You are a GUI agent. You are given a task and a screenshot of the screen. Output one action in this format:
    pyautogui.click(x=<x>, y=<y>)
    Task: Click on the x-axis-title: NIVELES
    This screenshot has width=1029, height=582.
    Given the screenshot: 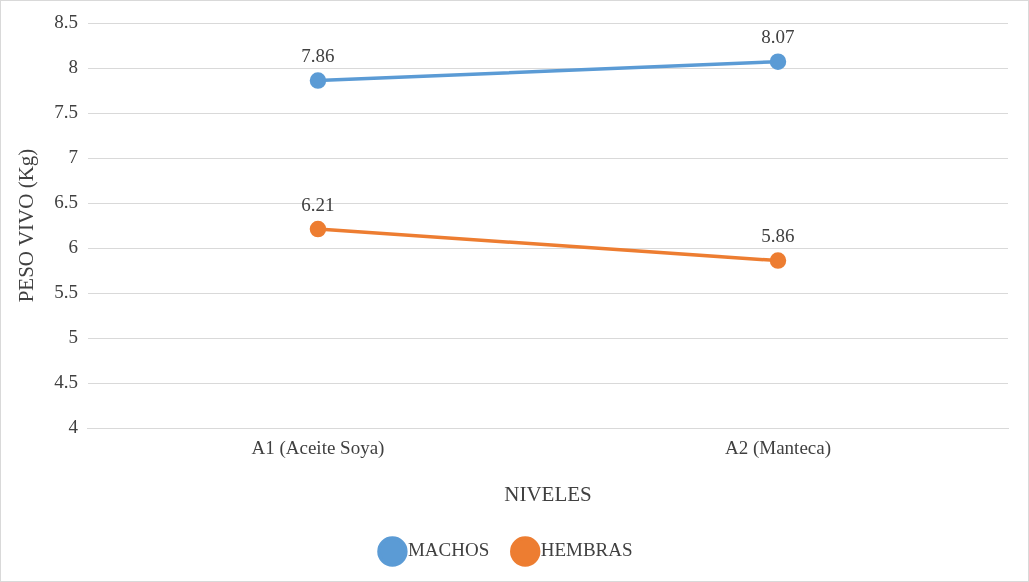 What is the action you would take?
    pyautogui.click(x=548, y=493)
    